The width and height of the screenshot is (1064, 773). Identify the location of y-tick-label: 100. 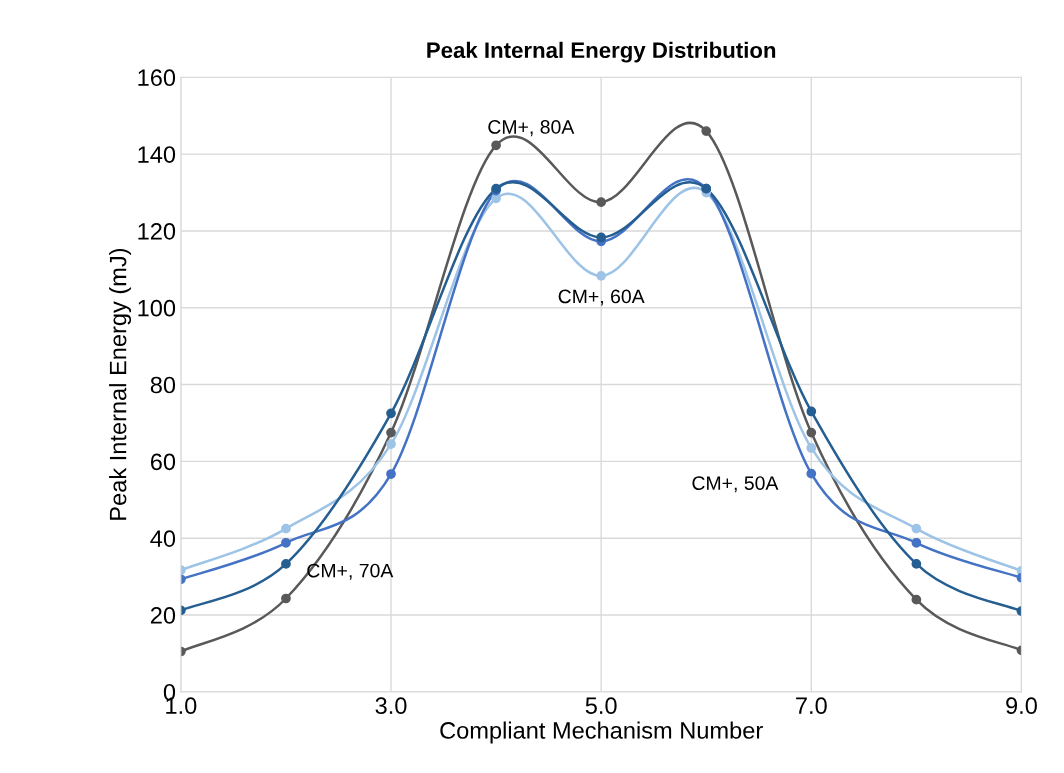
(157, 308).